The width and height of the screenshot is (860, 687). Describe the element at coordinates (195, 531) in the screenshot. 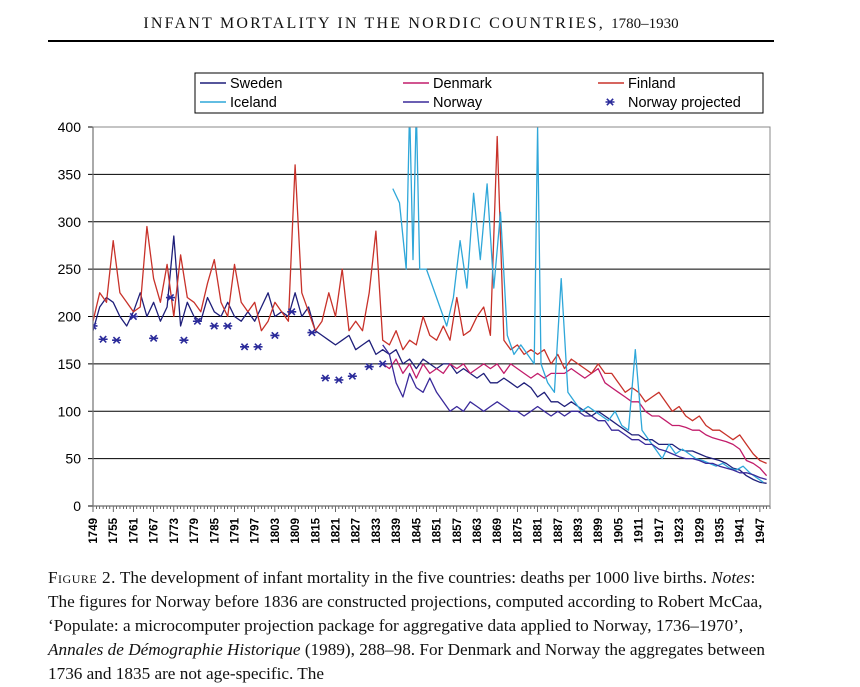

I see `x-tick-label: 1779` at that location.